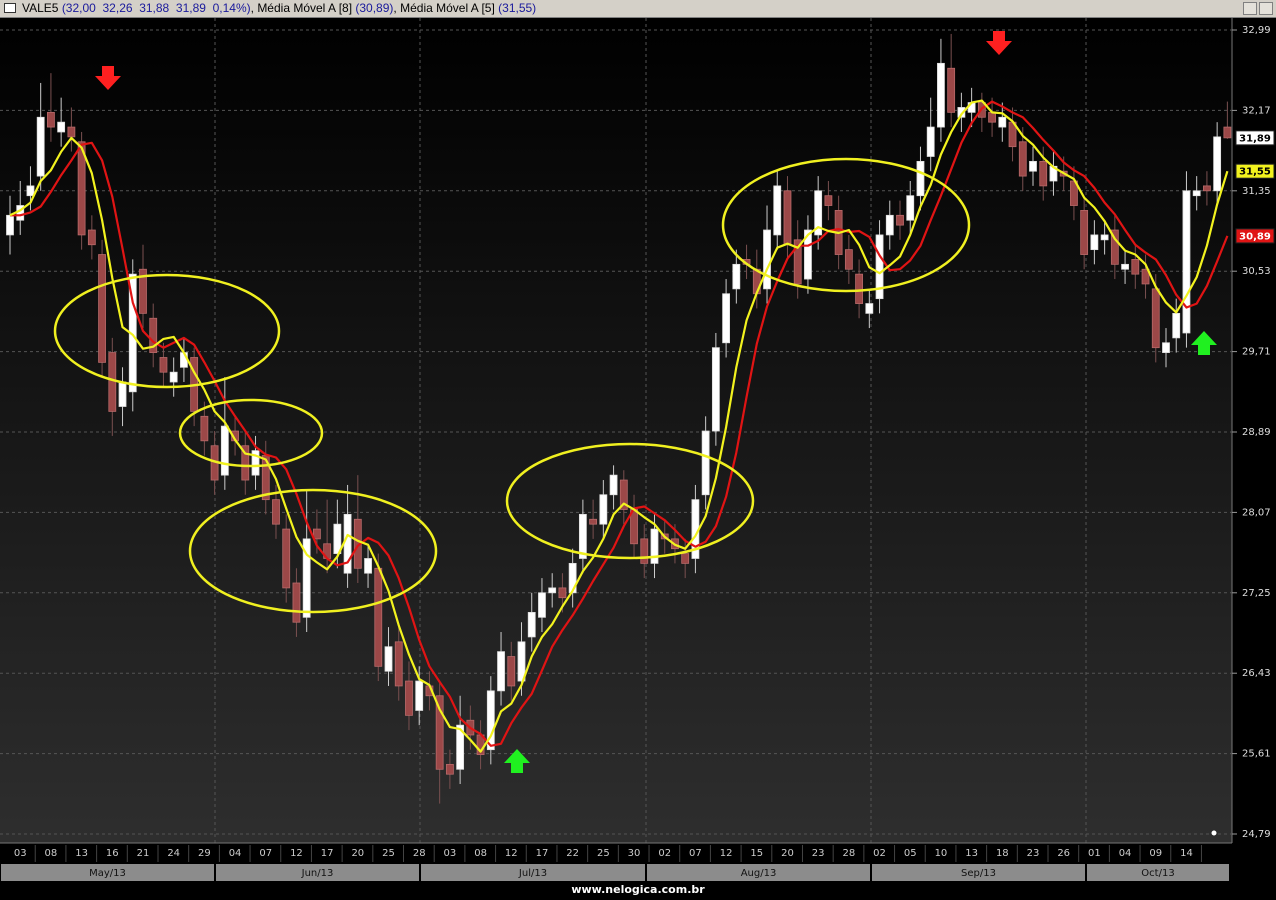 The image size is (1276, 900). I want to click on x-tick-label: 09, so click(1155, 853).